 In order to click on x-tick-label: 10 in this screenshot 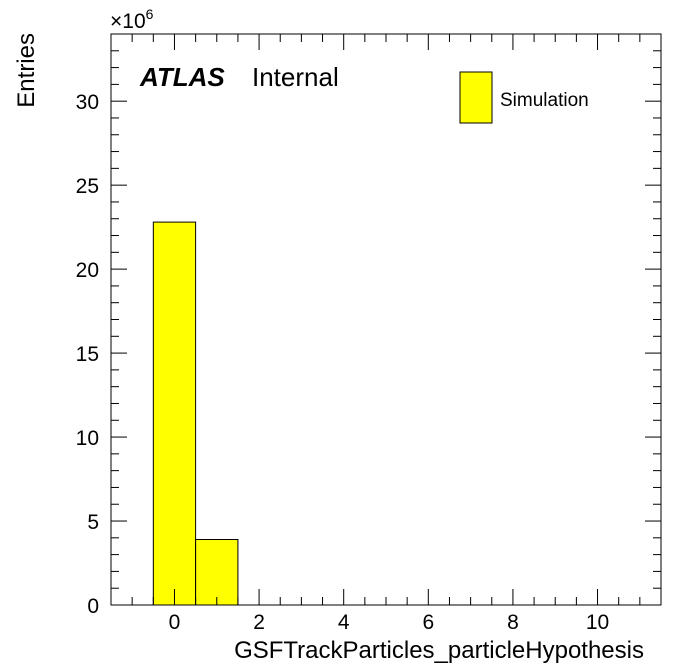, I will do `click(597, 622)`.